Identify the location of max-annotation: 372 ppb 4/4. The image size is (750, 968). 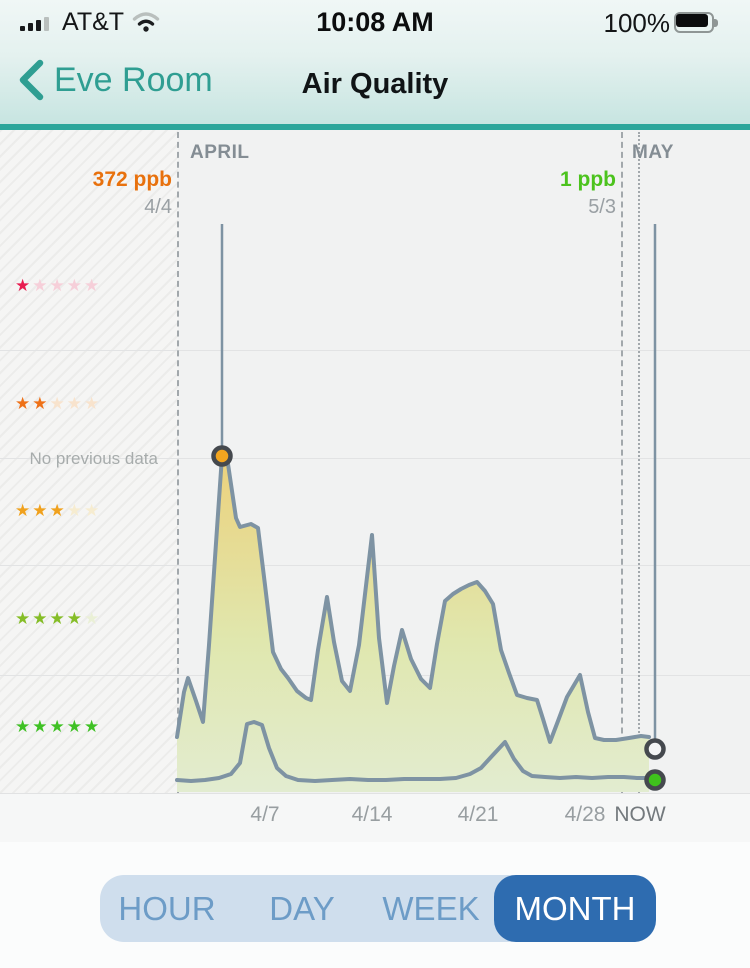
(106, 193).